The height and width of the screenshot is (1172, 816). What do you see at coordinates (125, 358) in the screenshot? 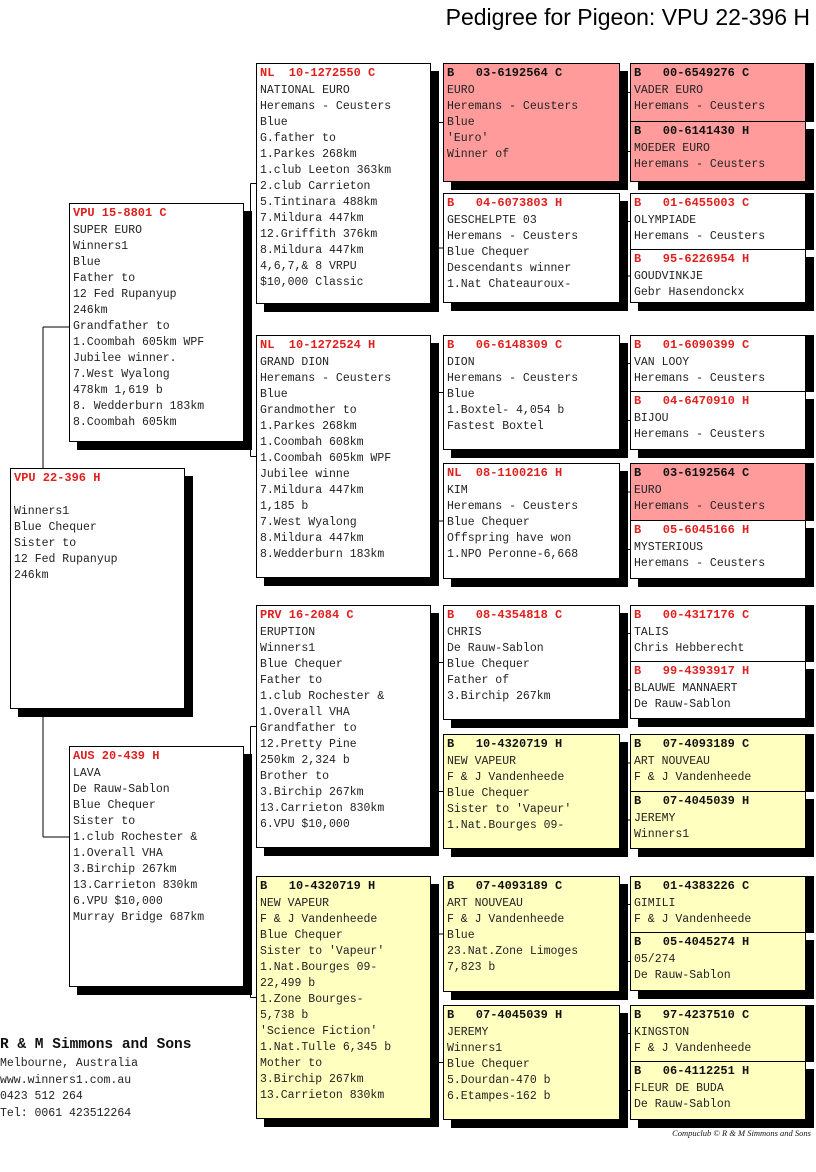
I see `pigeon-detail-line: Jubilee winner.` at bounding box center [125, 358].